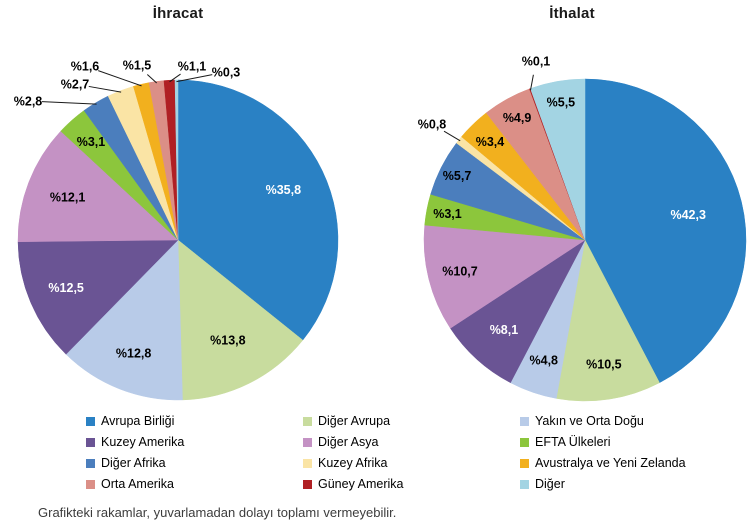 Image resolution: width=750 pixels, height=528 pixels. I want to click on slice-label: %13,8, so click(227, 341).